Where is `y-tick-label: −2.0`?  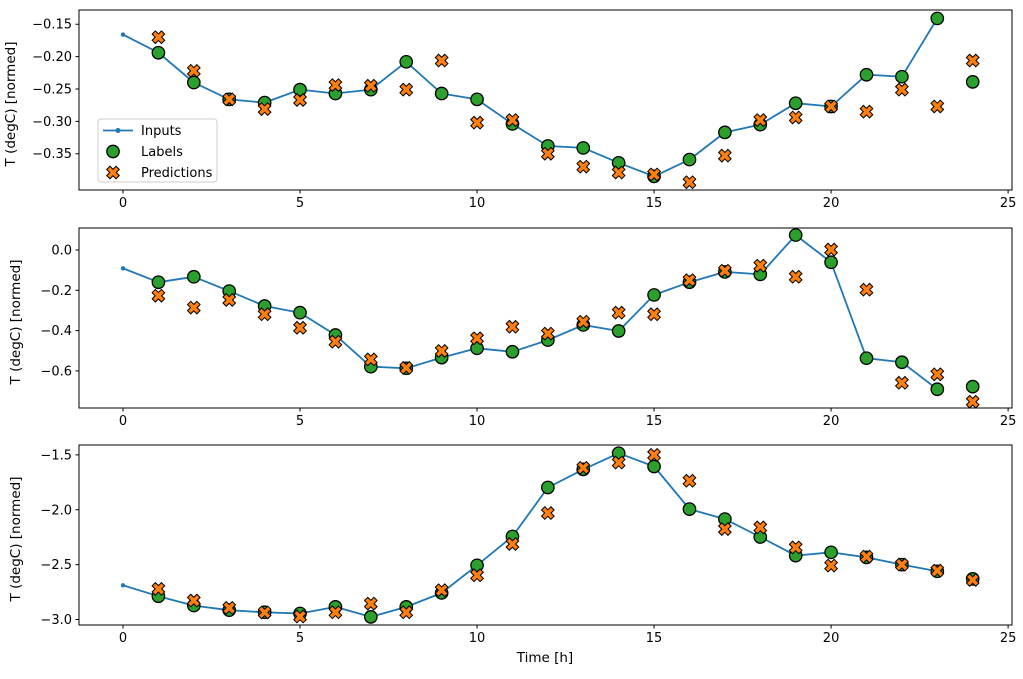 y-tick-label: −2.0 is located at coordinates (56, 510).